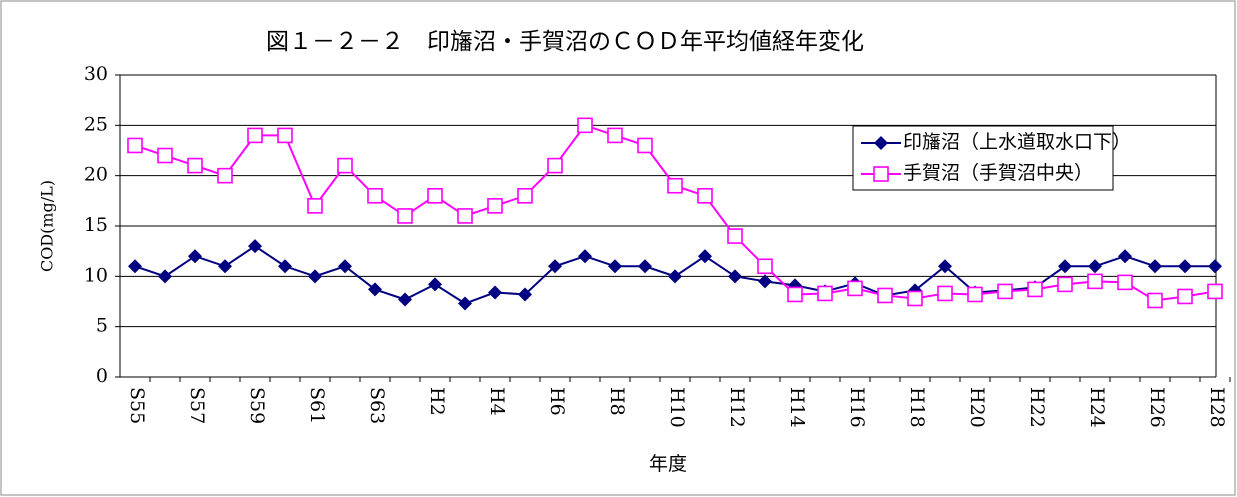  I want to click on x-tick-label: H22, so click(1037, 407).